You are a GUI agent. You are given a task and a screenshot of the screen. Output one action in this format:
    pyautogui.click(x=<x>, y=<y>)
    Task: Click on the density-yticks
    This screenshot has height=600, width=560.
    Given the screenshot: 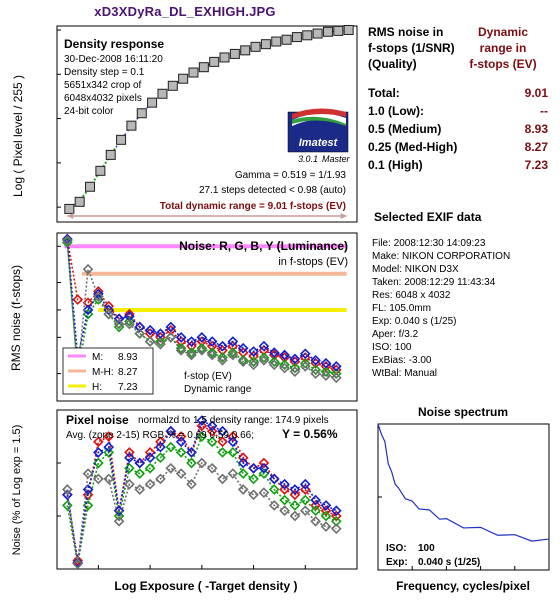 What is the action you would take?
    pyautogui.click(x=59, y=118)
    